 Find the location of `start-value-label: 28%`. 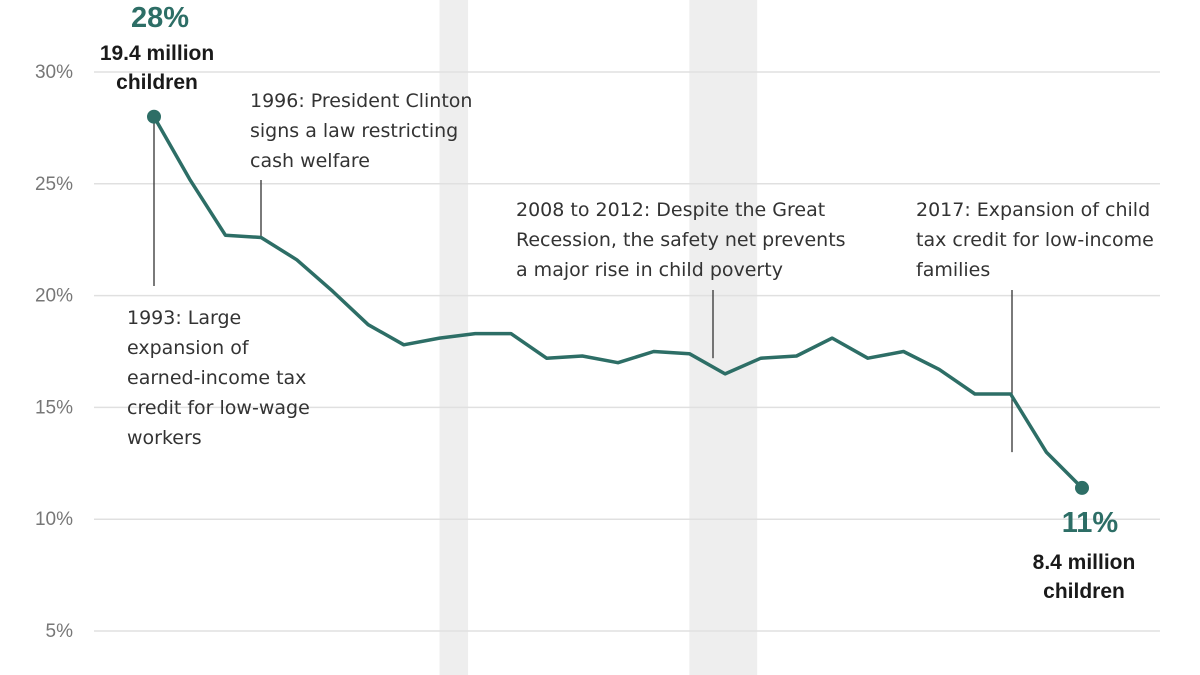

start-value-label: 28% is located at coordinates (160, 18).